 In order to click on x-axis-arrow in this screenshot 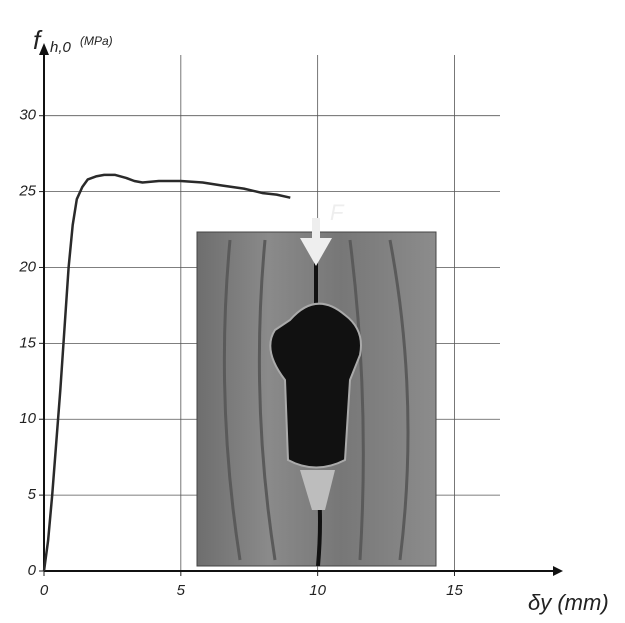, I will do `click(558, 571)`.